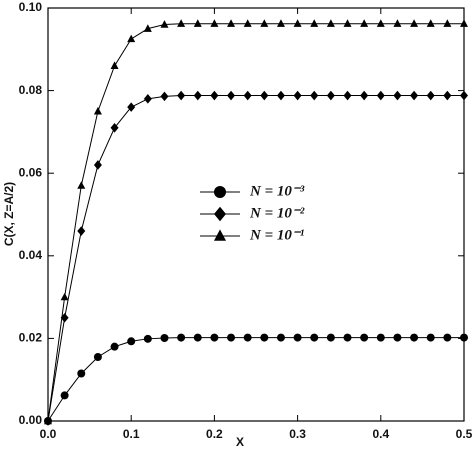 Image resolution: width=474 pixels, height=452 pixels. I want to click on y-tick-label: 0.06, so click(31, 172).